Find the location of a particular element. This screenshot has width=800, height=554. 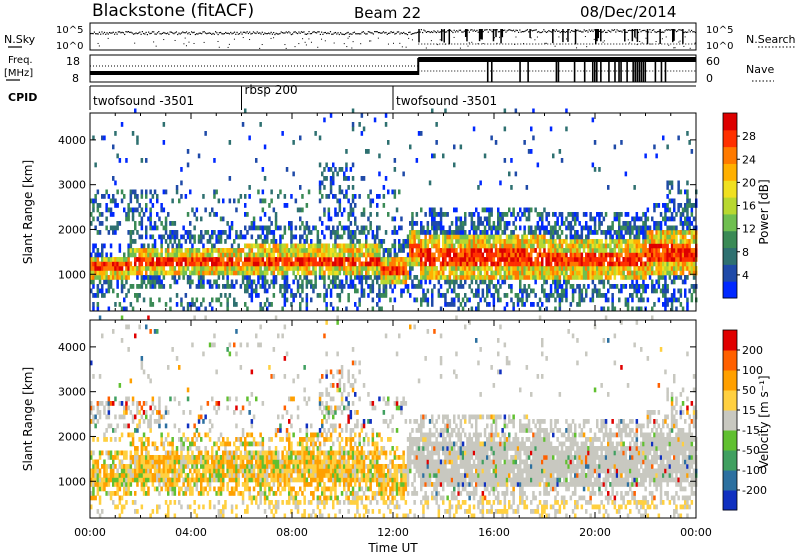

freq-spike is located at coordinates (615, 71).